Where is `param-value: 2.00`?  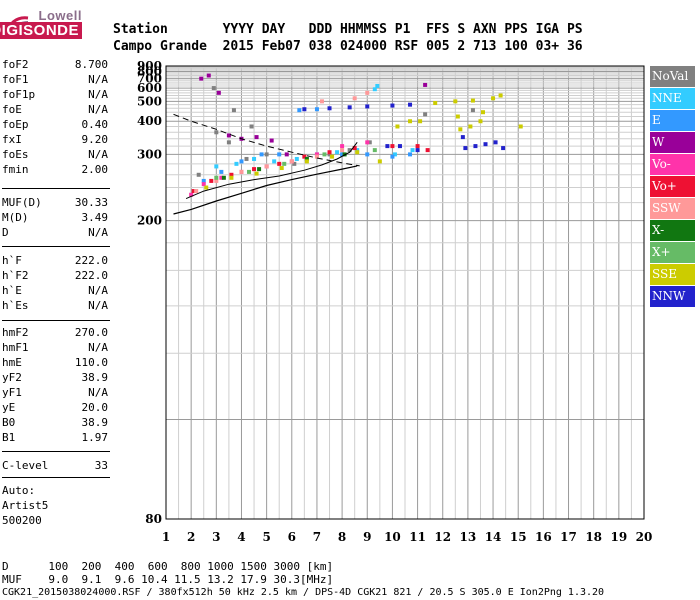
param-value: 2.00 is located at coordinates (95, 169).